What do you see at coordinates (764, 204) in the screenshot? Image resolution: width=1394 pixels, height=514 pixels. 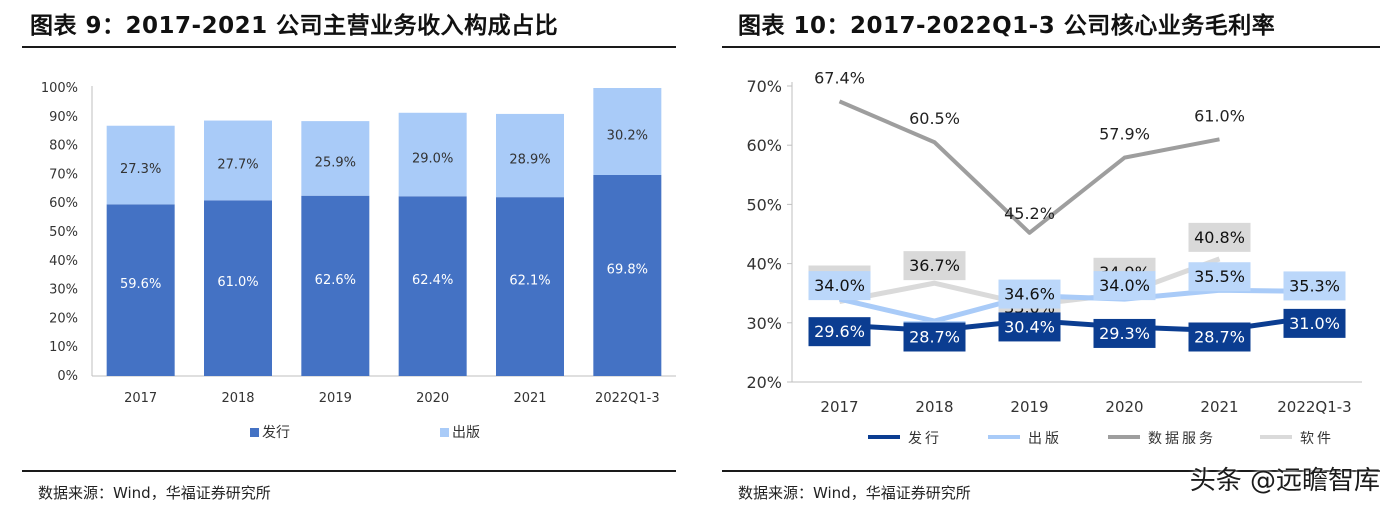 I see `line-y-tick-label: 50%` at bounding box center [764, 204].